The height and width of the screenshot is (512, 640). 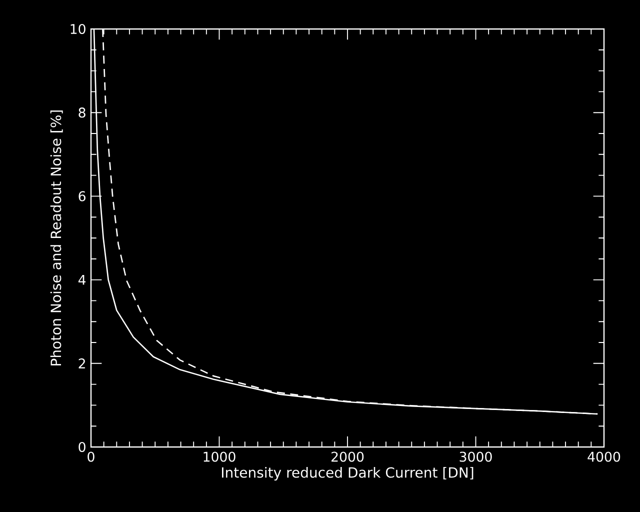 What do you see at coordinates (348, 473) in the screenshot?
I see `x-axis-title: Intensity reduced Dark Current [DN]` at bounding box center [348, 473].